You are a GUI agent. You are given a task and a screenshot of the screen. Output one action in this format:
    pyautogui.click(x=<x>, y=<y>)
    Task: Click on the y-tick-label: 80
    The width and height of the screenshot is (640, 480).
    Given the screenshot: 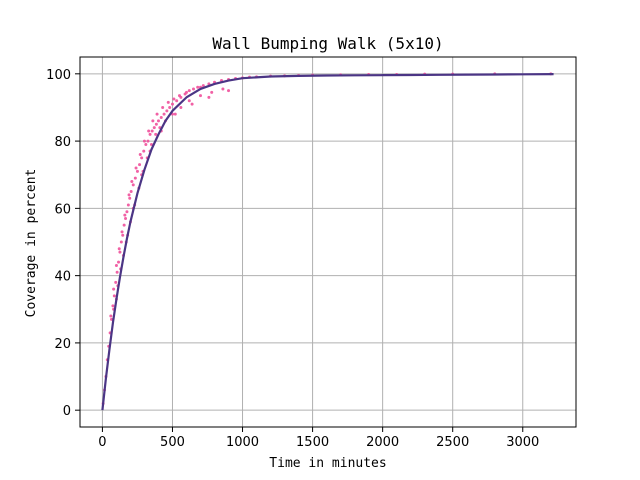 What is the action you would take?
    pyautogui.click(x=62, y=142)
    